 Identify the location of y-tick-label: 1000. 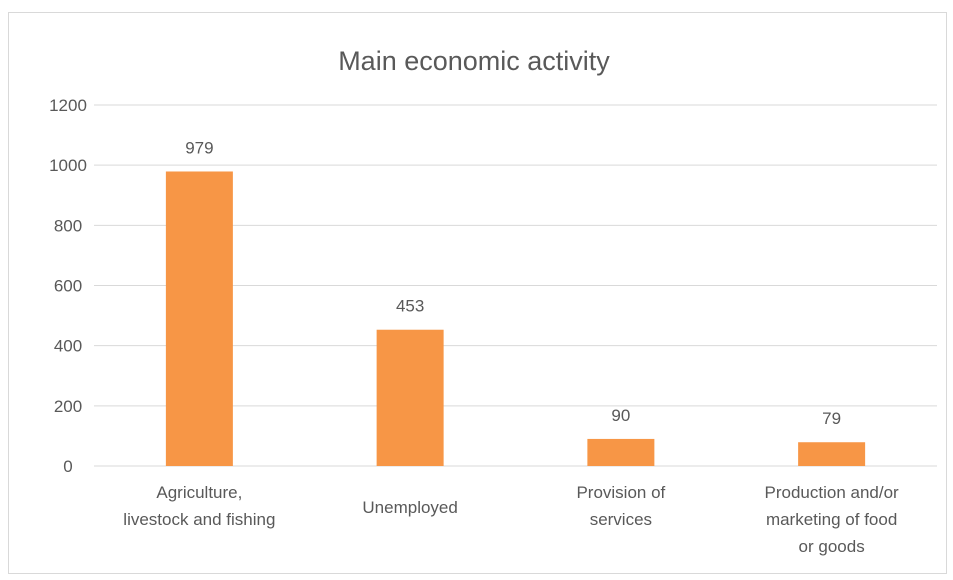
(68, 165).